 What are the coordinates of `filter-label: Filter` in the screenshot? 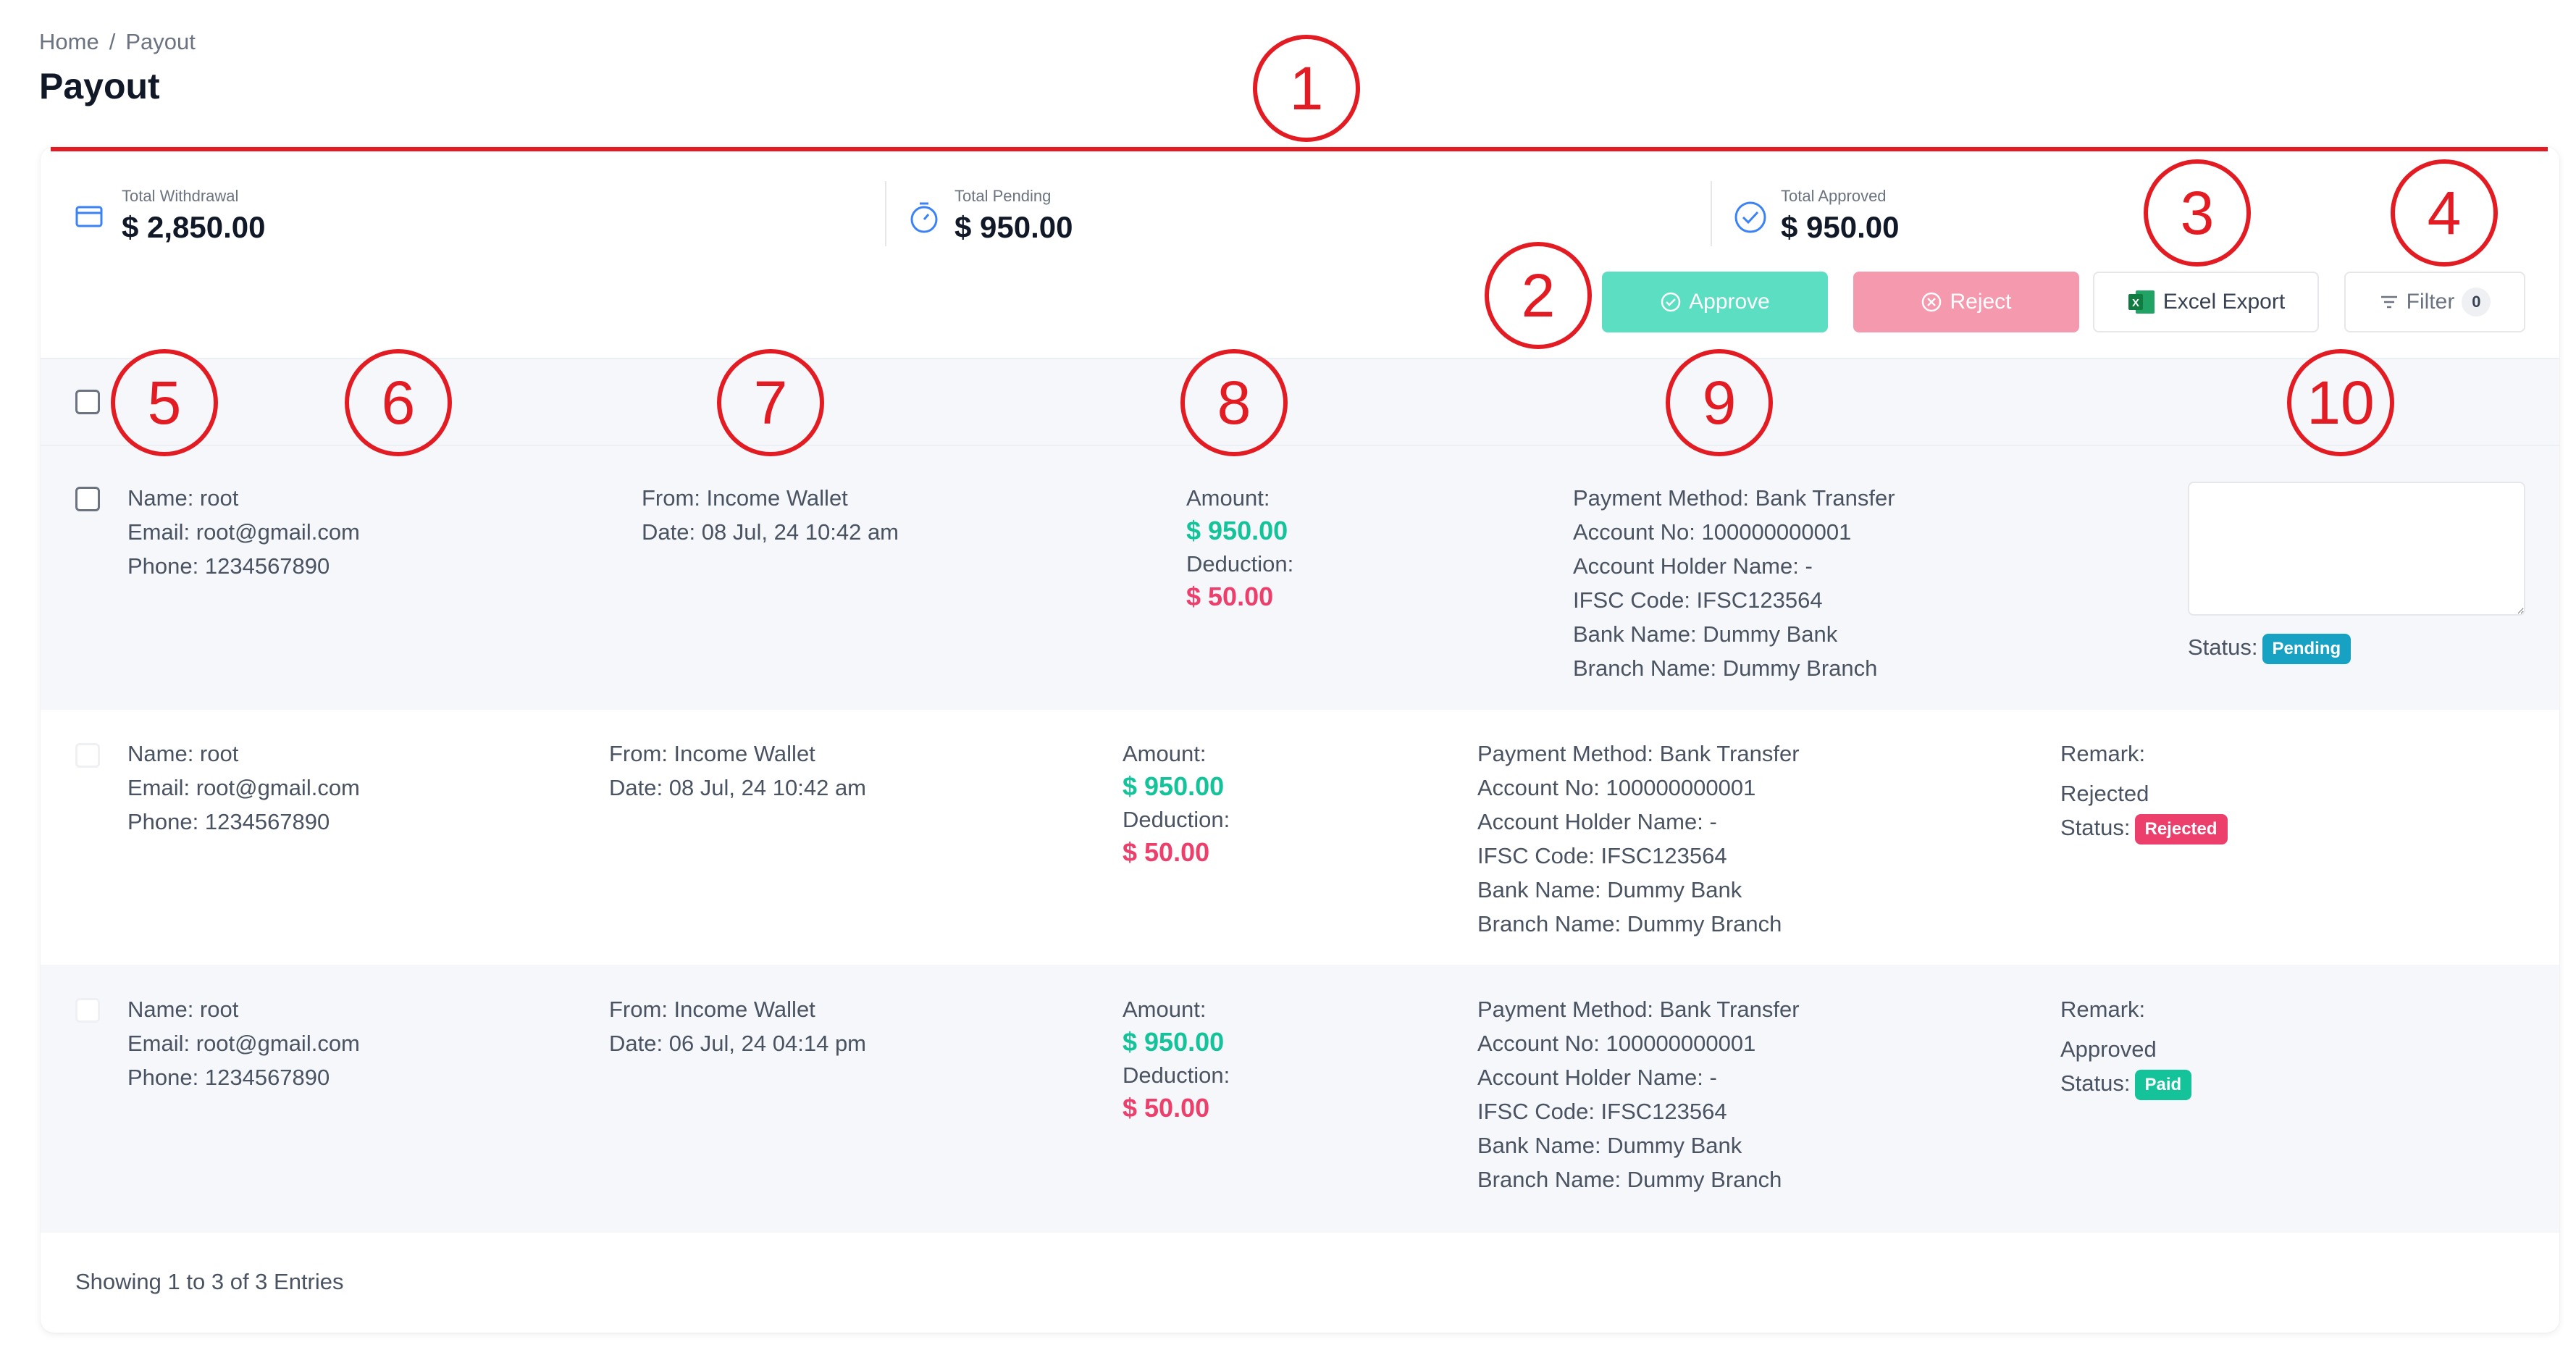 It's located at (2430, 302).